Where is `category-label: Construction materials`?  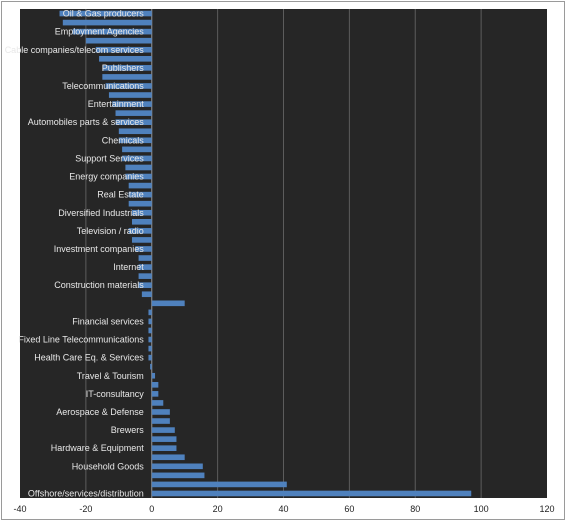
category-label: Construction materials is located at coordinates (99, 285).